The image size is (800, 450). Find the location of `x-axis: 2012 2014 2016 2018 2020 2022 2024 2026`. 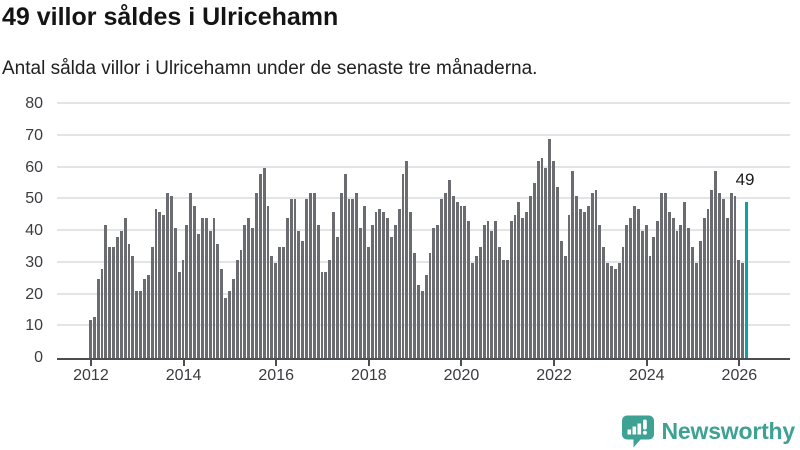

x-axis: 2012 2014 2016 2018 2020 2022 2024 2026 is located at coordinates (423, 375).